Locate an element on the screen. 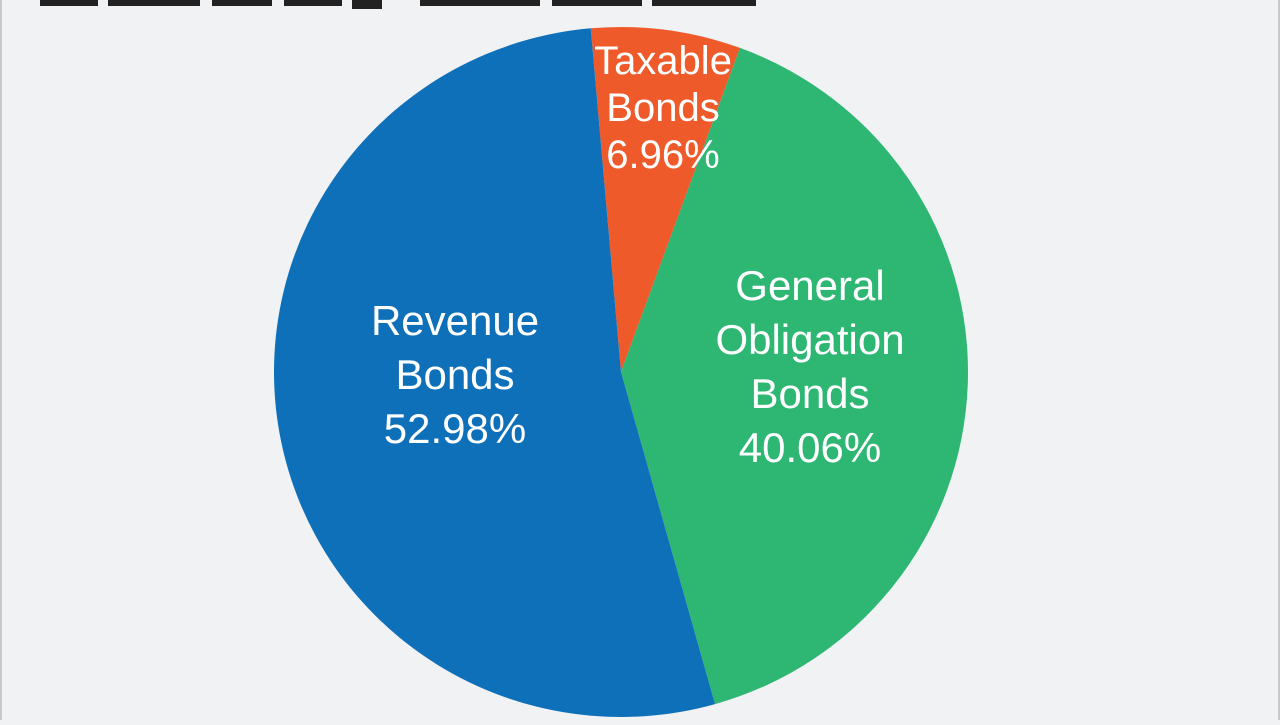 This screenshot has height=725, width=1280. slice-percent-label: 52.98% is located at coordinates (455, 428).